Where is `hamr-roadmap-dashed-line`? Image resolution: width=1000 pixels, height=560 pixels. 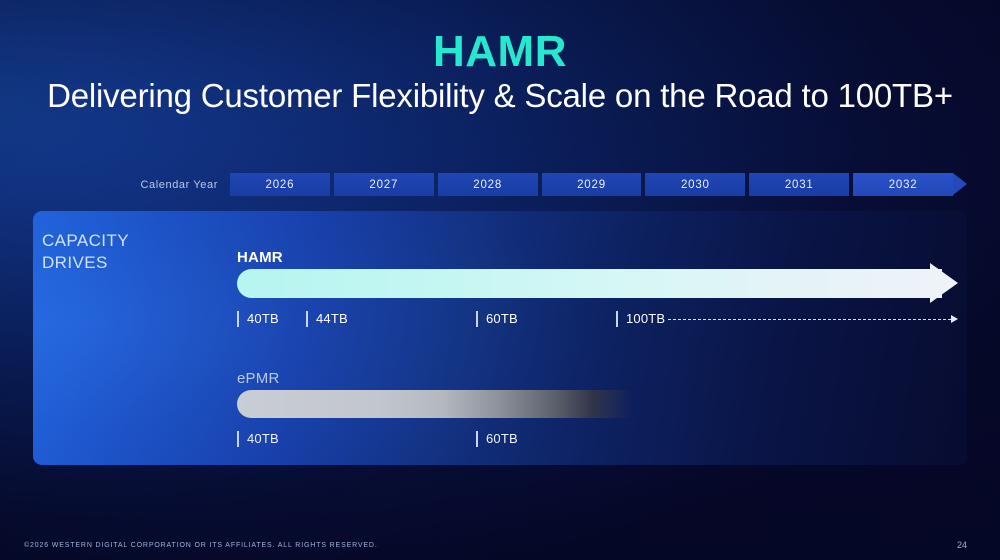 hamr-roadmap-dashed-line is located at coordinates (809, 320).